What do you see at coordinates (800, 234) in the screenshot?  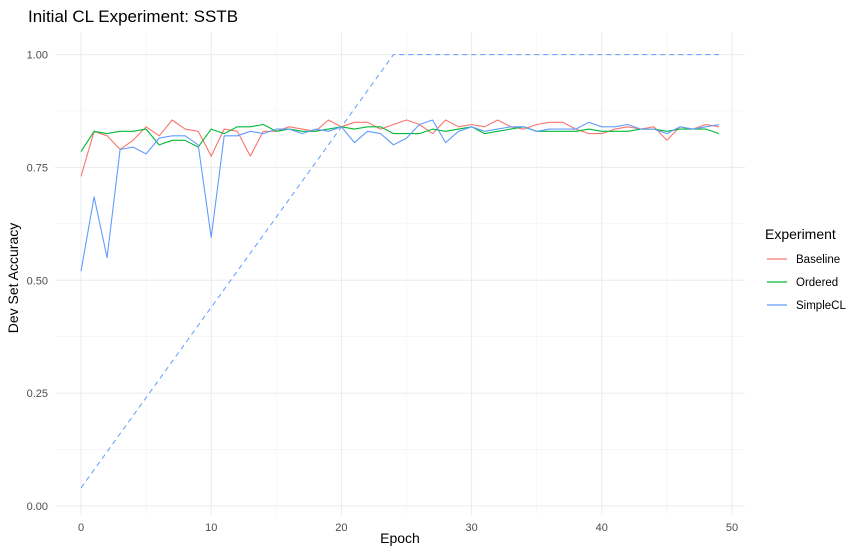 I see `legend-title: Experiment` at bounding box center [800, 234].